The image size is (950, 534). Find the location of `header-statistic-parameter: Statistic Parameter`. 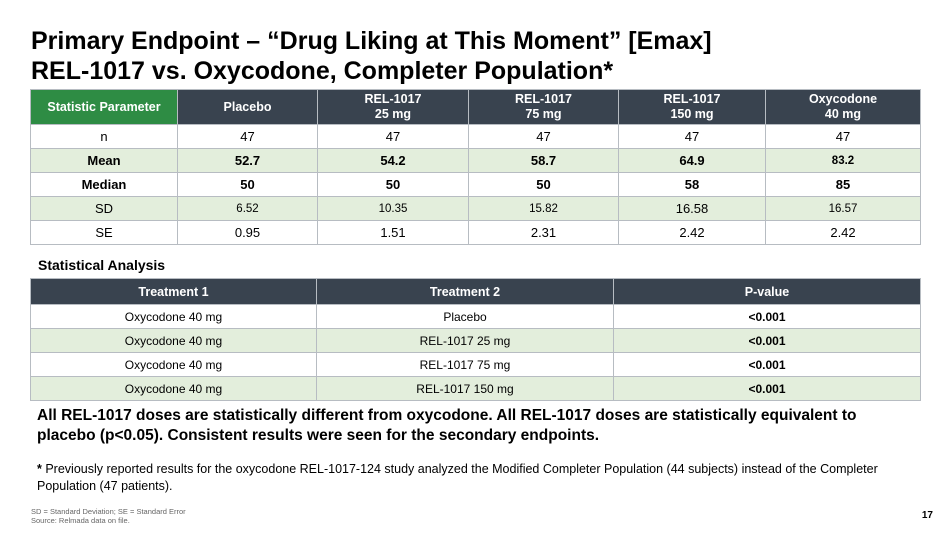

header-statistic-parameter: Statistic Parameter is located at coordinates (104, 107).